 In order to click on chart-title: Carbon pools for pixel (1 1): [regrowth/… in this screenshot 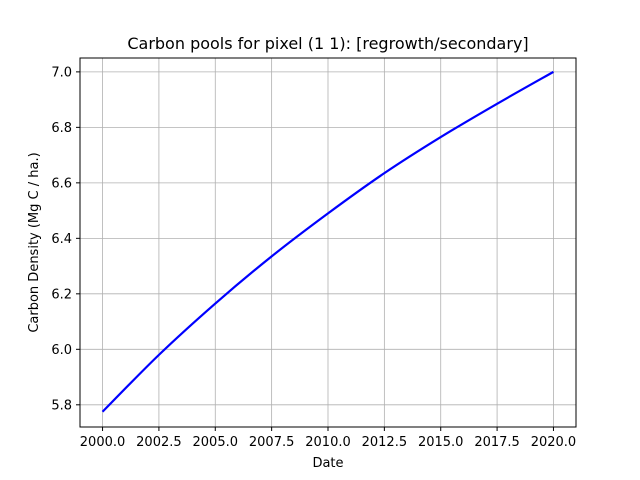, I will do `click(327, 43)`.